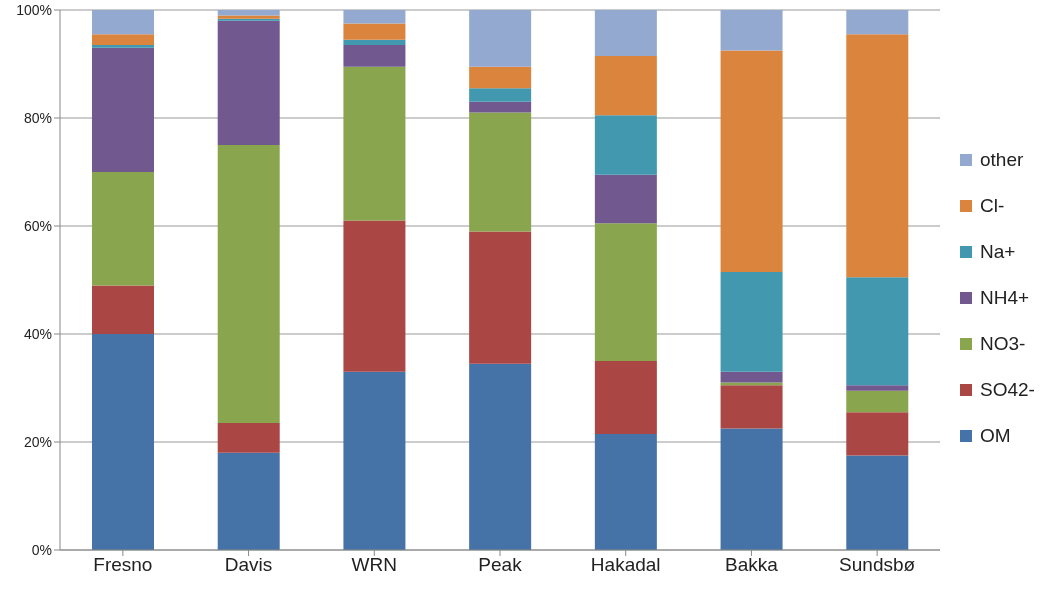  What do you see at coordinates (998, 251) in the screenshot?
I see `legend-label: Na+` at bounding box center [998, 251].